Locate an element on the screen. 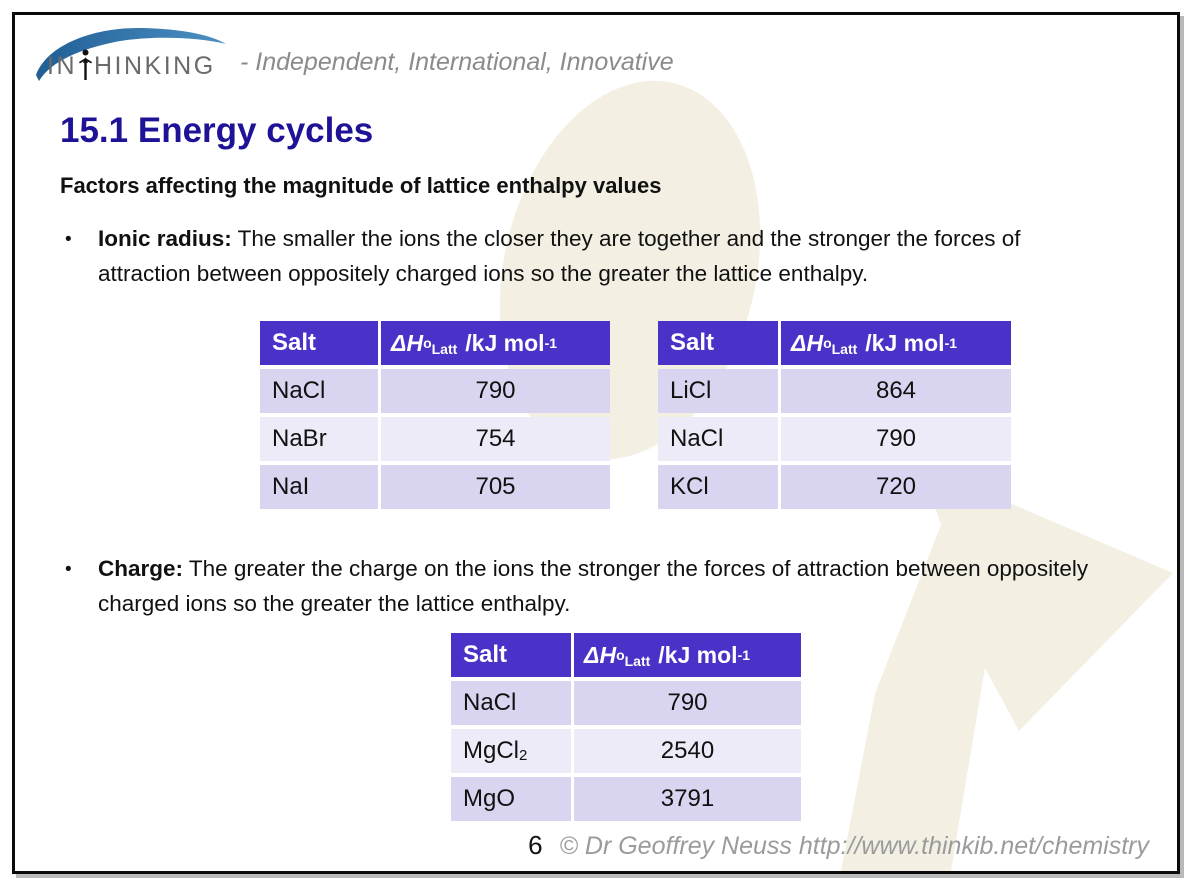  table-cell-value: 3791 is located at coordinates (687, 799).